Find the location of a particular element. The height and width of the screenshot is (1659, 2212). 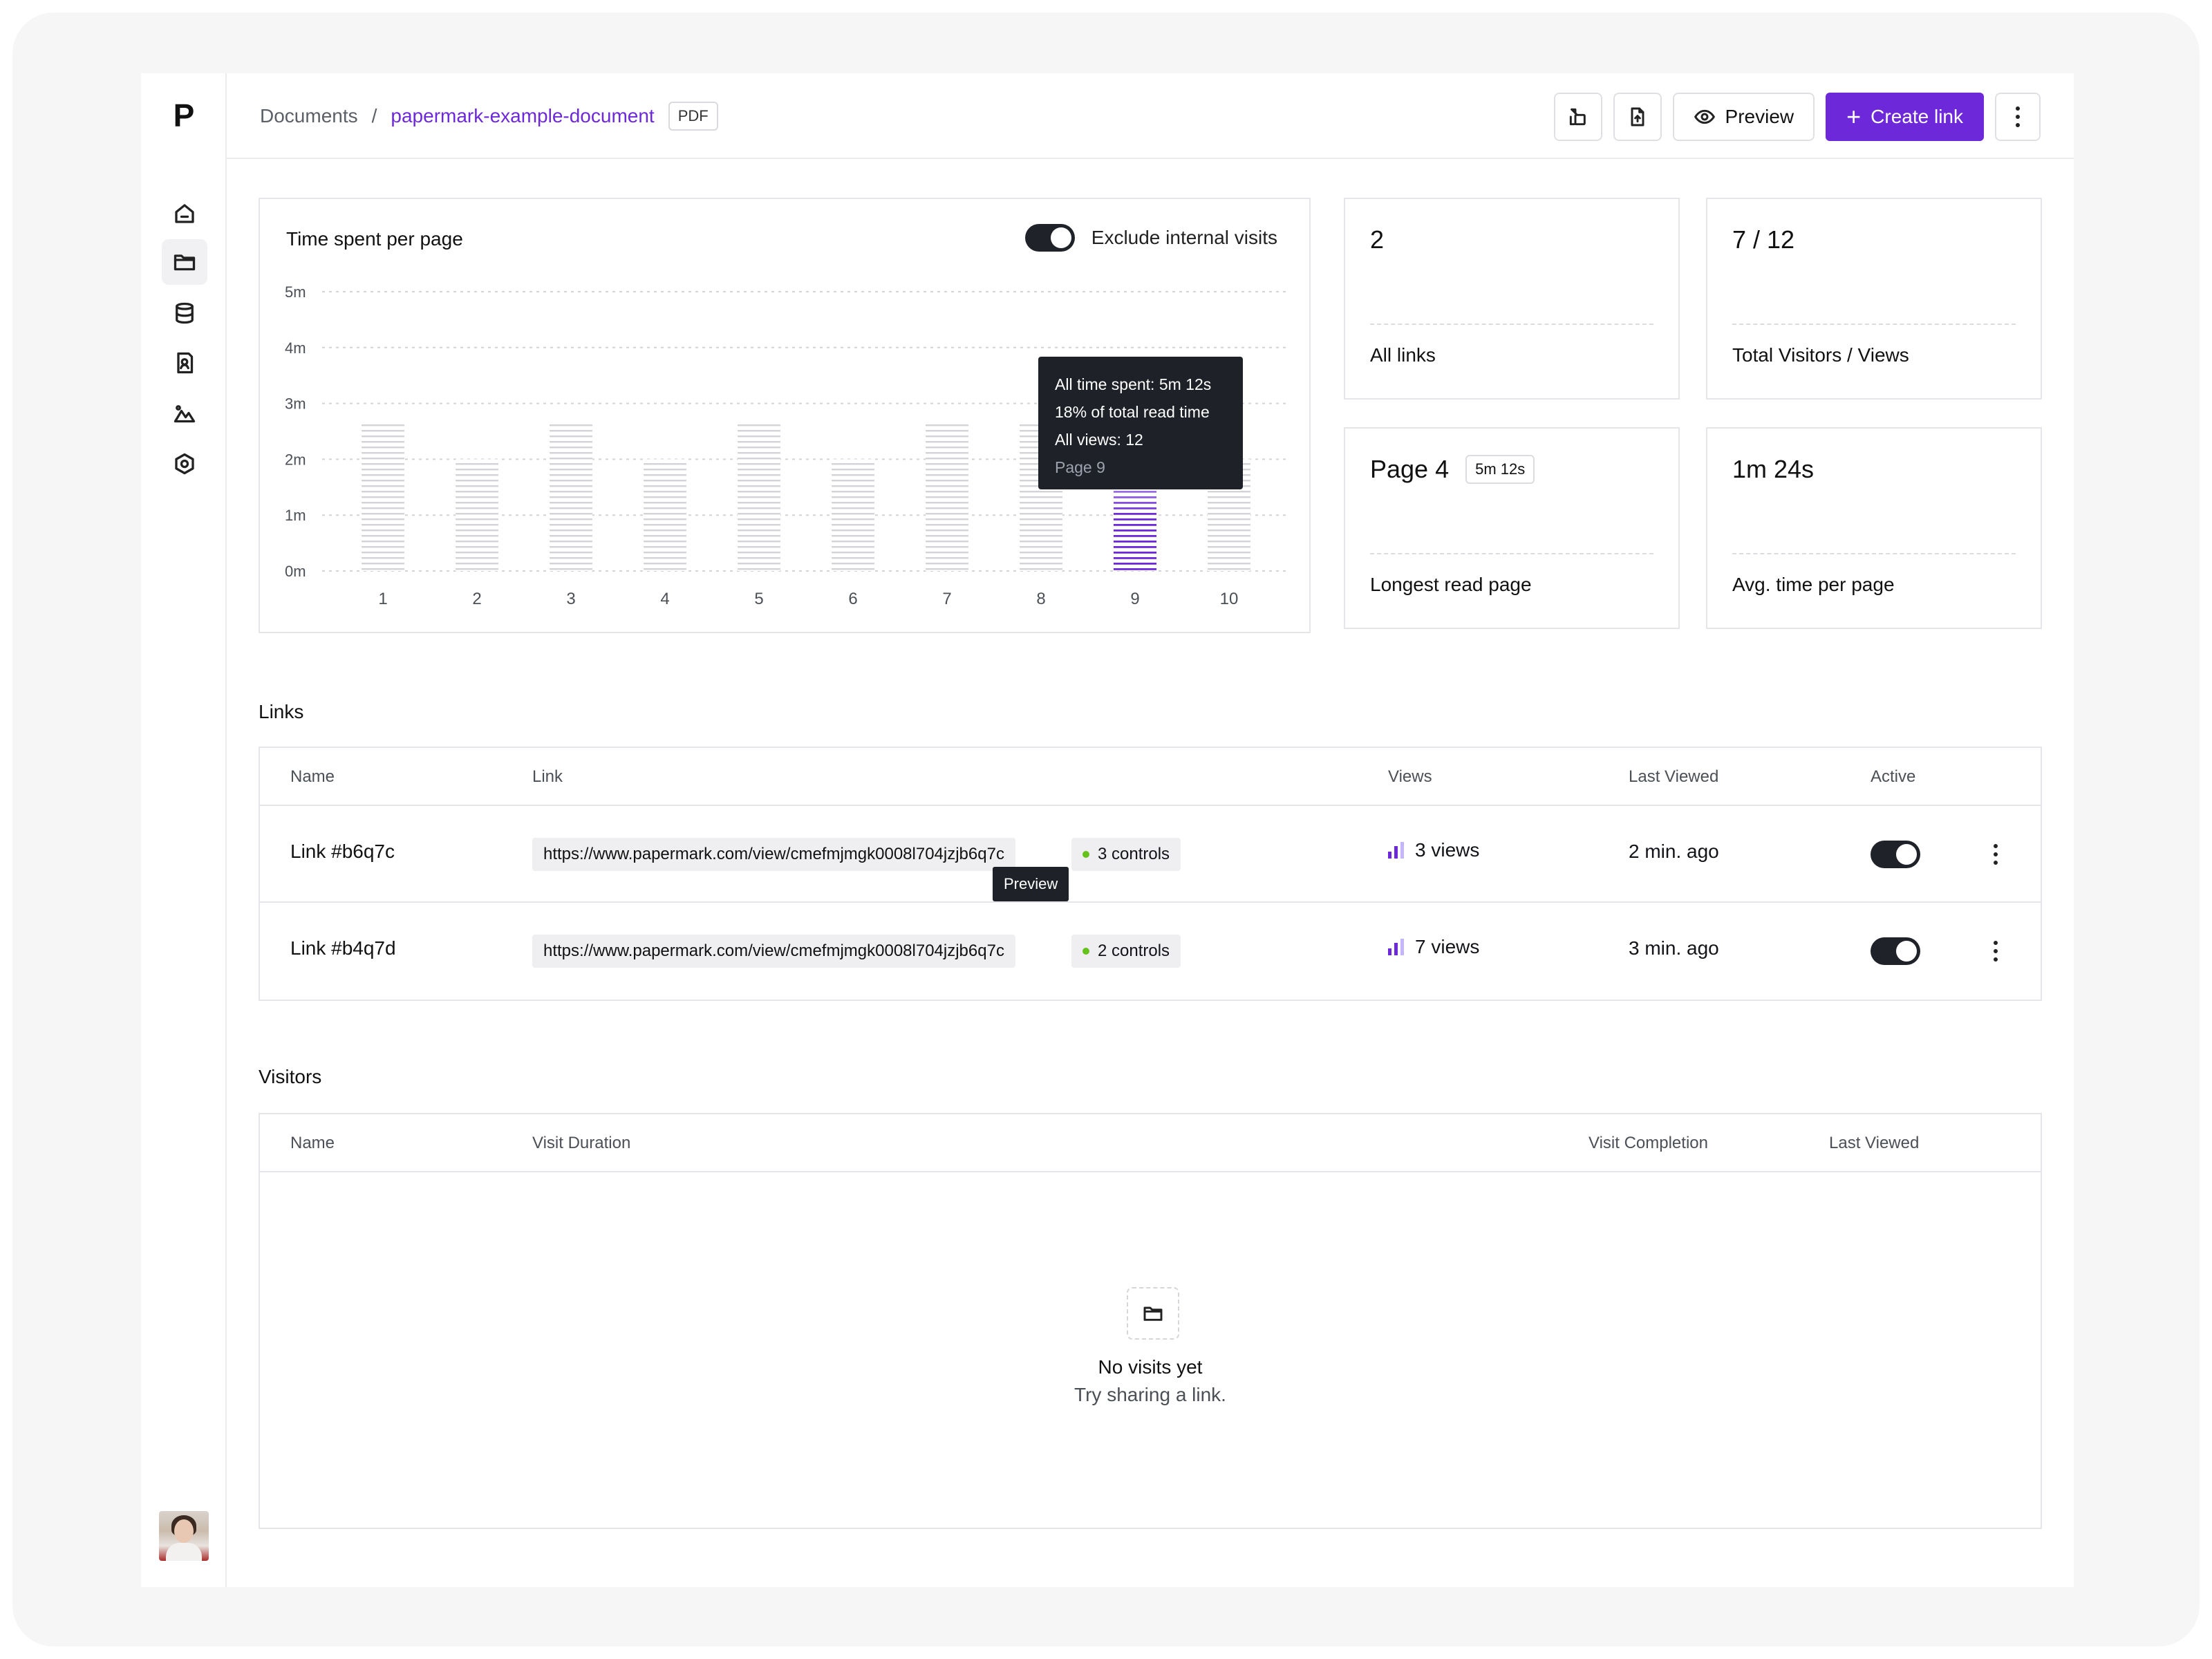

contact-icon is located at coordinates (185, 363).